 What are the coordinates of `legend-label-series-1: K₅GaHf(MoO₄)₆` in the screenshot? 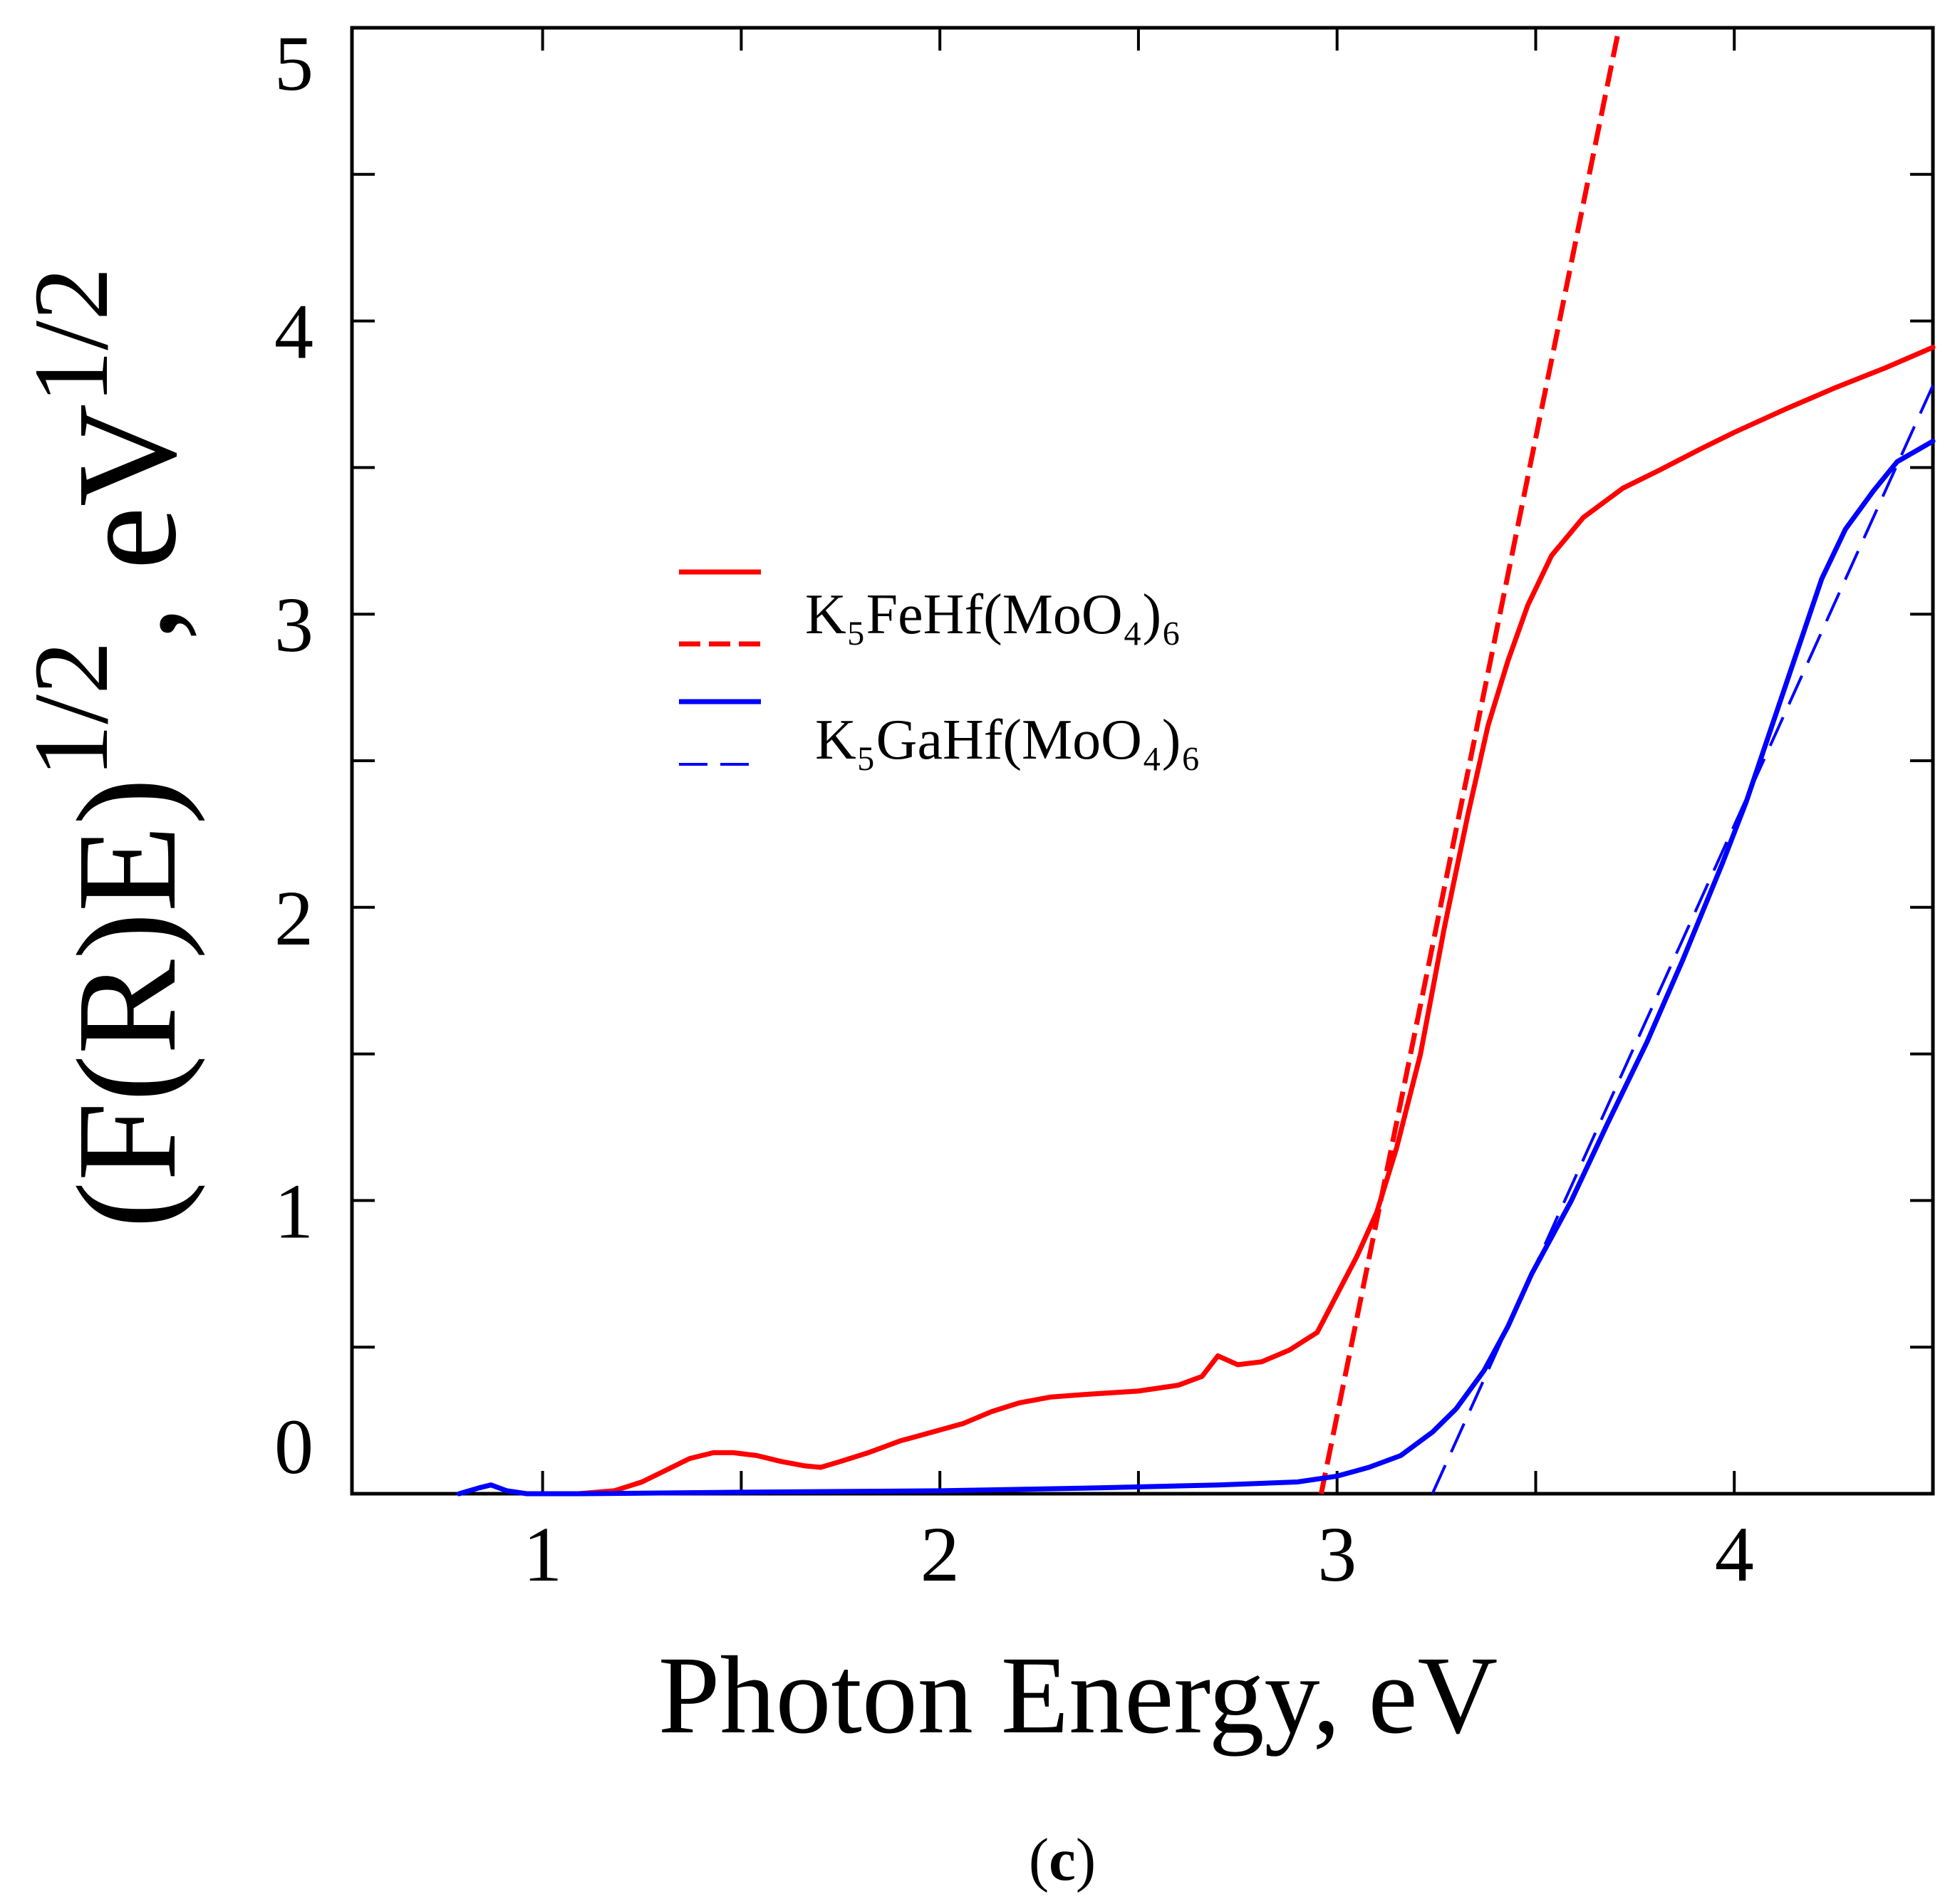 It's located at (1008, 740).